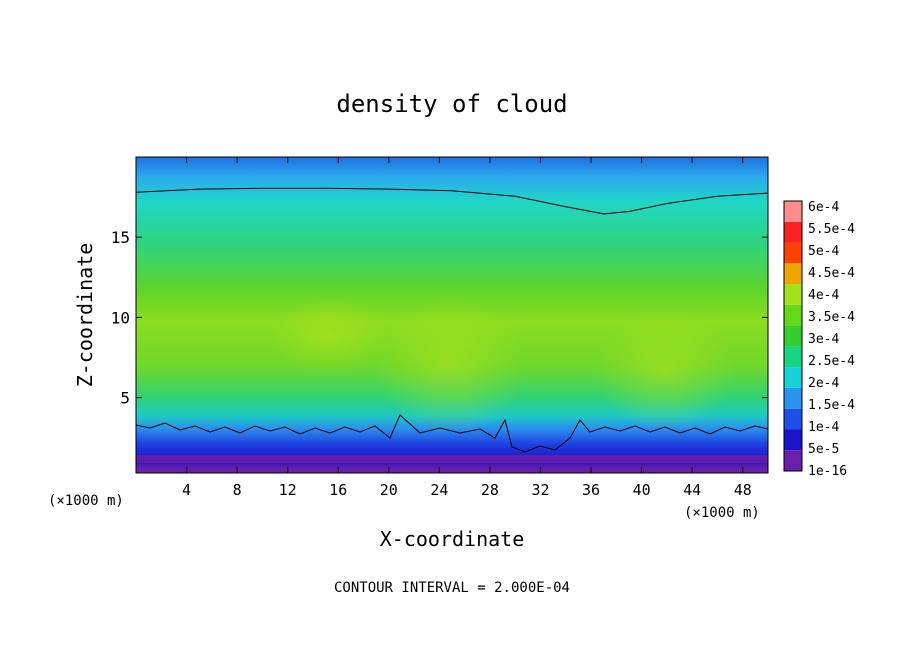  What do you see at coordinates (823, 207) in the screenshot?
I see `colorbar-label: 6e-4` at bounding box center [823, 207].